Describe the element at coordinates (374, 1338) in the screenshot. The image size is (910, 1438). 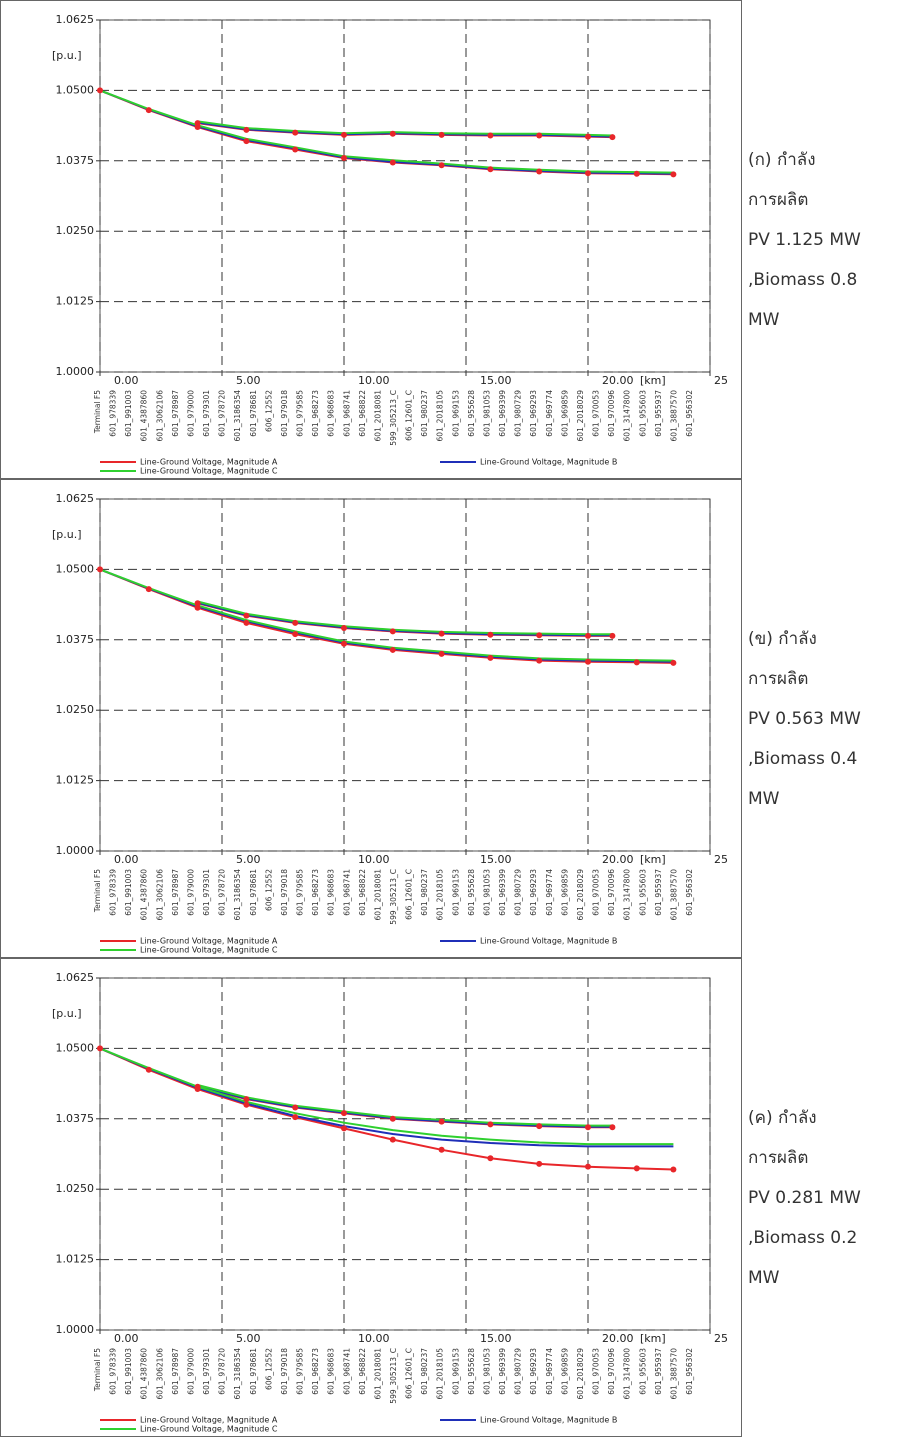
I see `x-tick-label: 10.00` at that location.